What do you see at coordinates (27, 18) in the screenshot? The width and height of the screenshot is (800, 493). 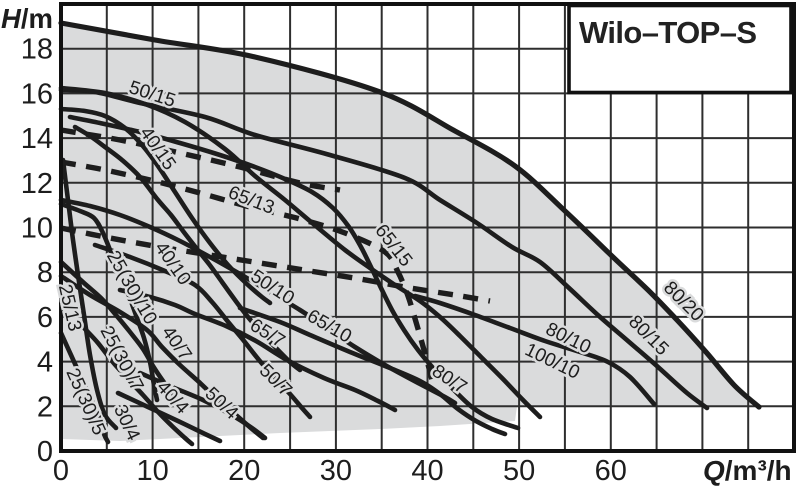 I see `svg-text: H/m` at bounding box center [27, 18].